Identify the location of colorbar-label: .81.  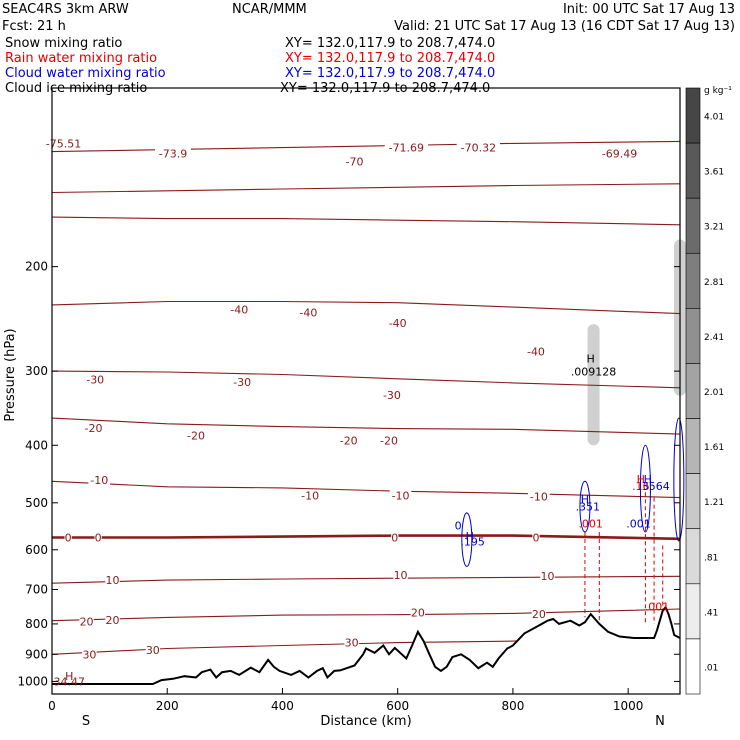
(711, 558).